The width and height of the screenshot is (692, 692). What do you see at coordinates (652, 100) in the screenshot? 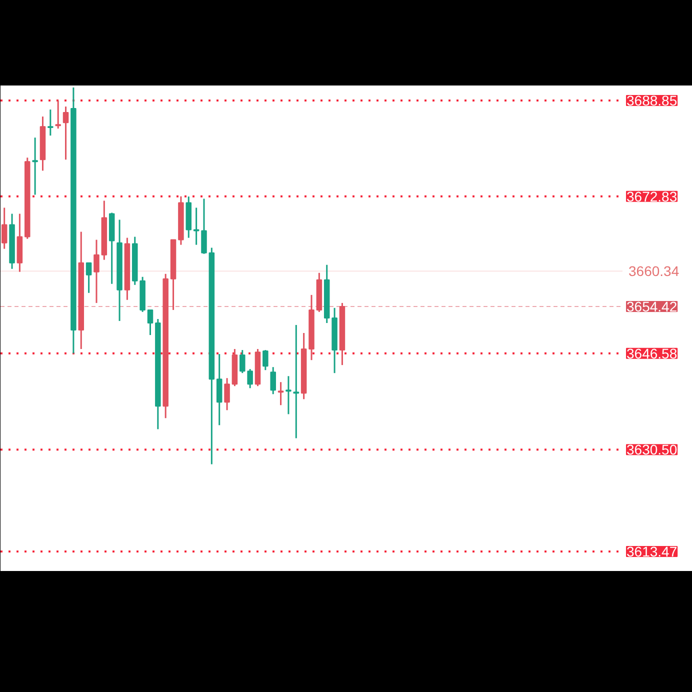
I see `ref-line-label: 3688.85` at bounding box center [652, 100].